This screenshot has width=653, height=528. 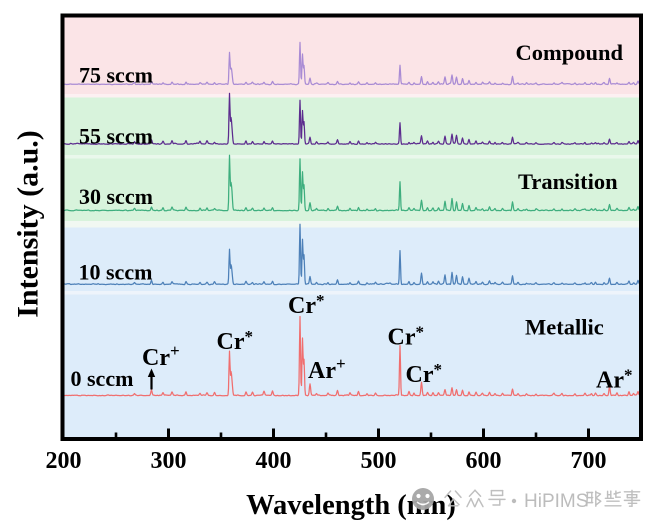 I want to click on svg-text: 700, so click(x=589, y=461).